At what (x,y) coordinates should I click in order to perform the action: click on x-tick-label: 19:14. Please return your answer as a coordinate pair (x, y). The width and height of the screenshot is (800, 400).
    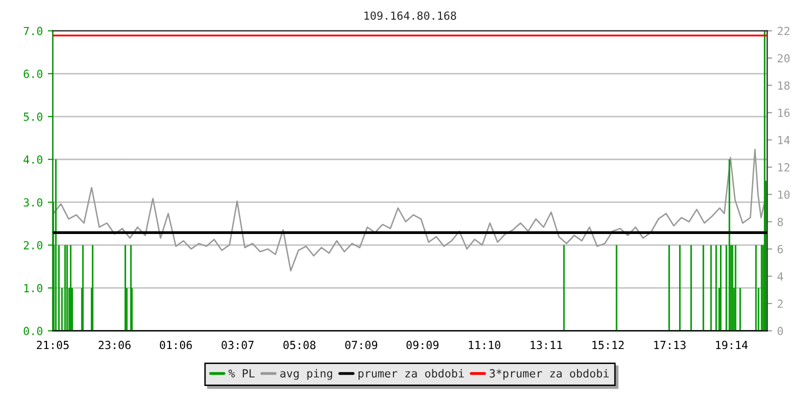
    Looking at the image, I should click on (732, 345).